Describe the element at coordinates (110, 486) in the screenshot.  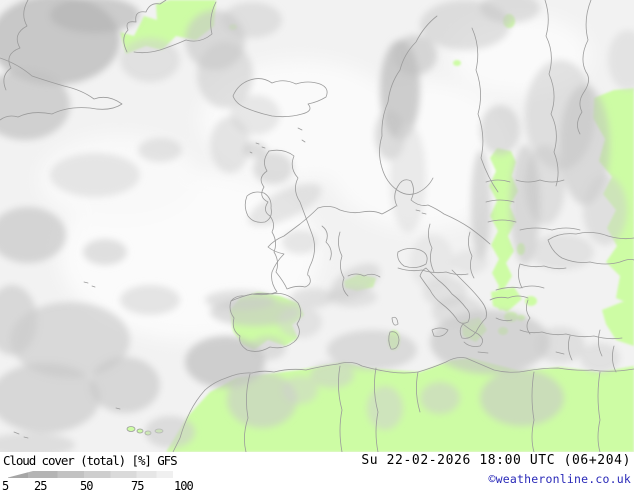
I see `scale-tick-labels: 5 25 50 75 100` at that location.